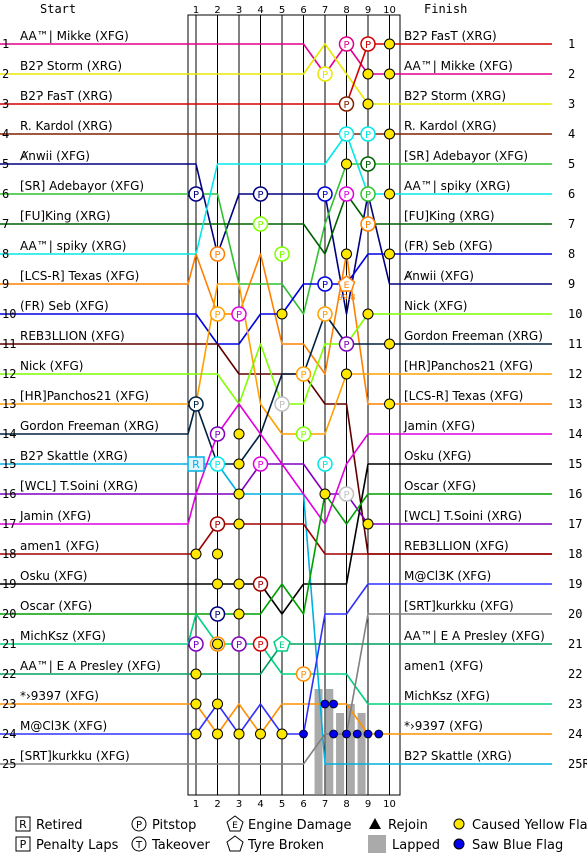 This screenshot has height=859, width=587. Describe the element at coordinates (9, 374) in the screenshot. I see `start-position-number: 12` at that location.